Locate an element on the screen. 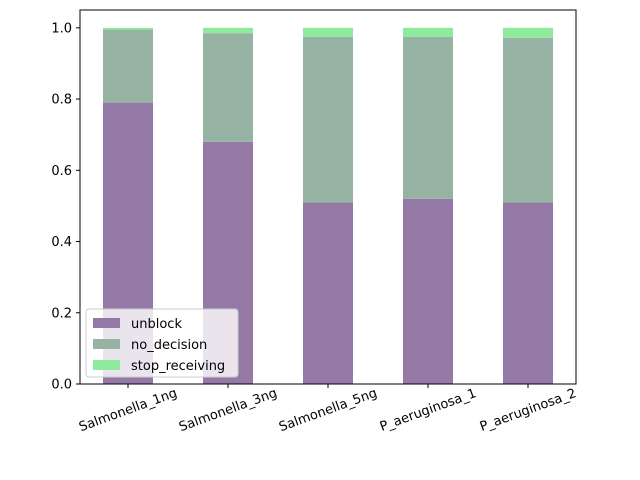  x-tick-label-2: Salmonella_5ng is located at coordinates (328, 410).